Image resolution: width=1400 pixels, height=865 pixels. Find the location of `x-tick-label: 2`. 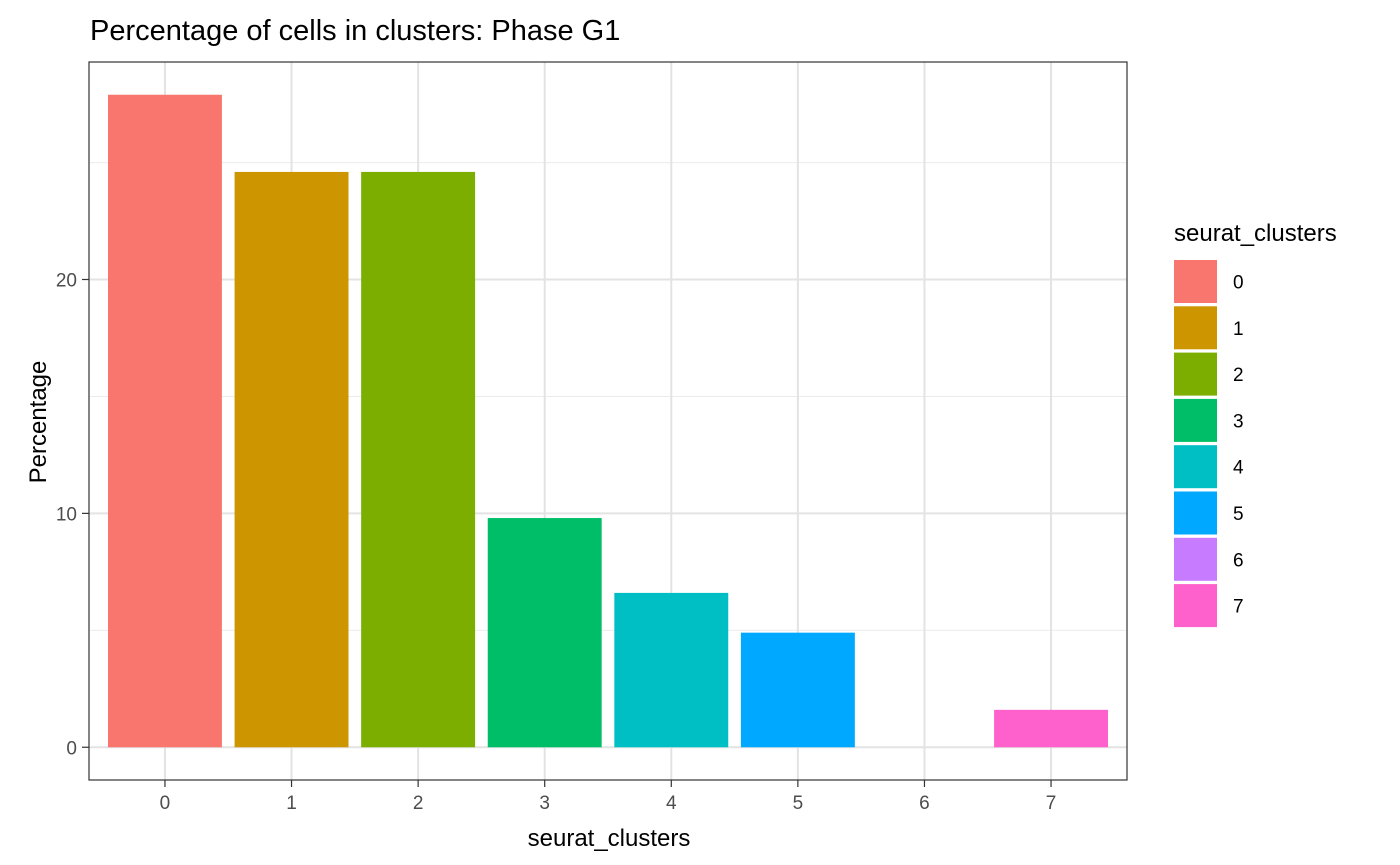

x-tick-label: 2 is located at coordinates (418, 803).